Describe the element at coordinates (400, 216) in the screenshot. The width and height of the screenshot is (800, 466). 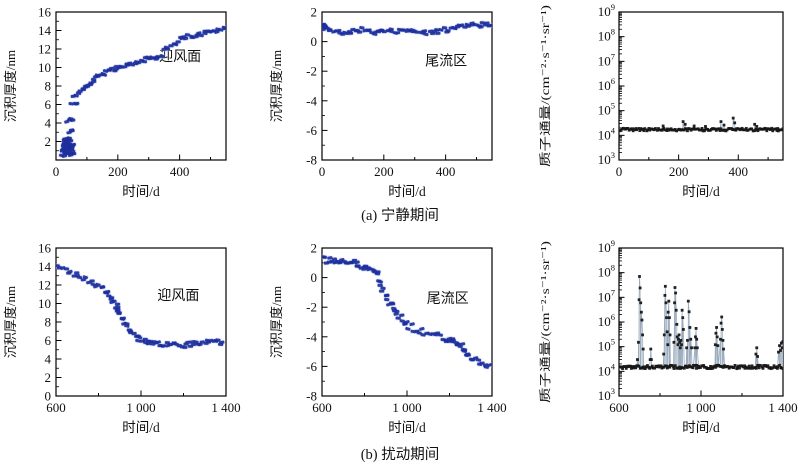
I see `caption-panel-a: (a) 宁静期间` at that location.